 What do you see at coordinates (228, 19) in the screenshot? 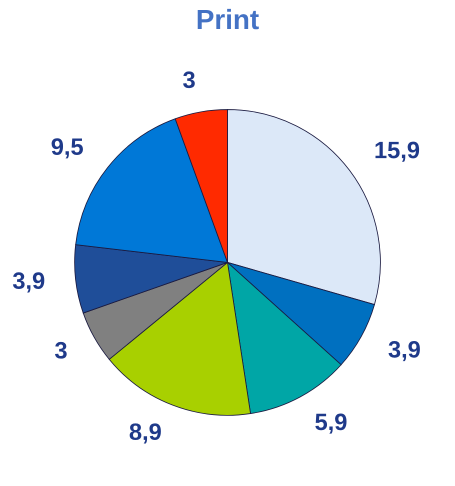
I see `chart-title: Print` at bounding box center [228, 19].